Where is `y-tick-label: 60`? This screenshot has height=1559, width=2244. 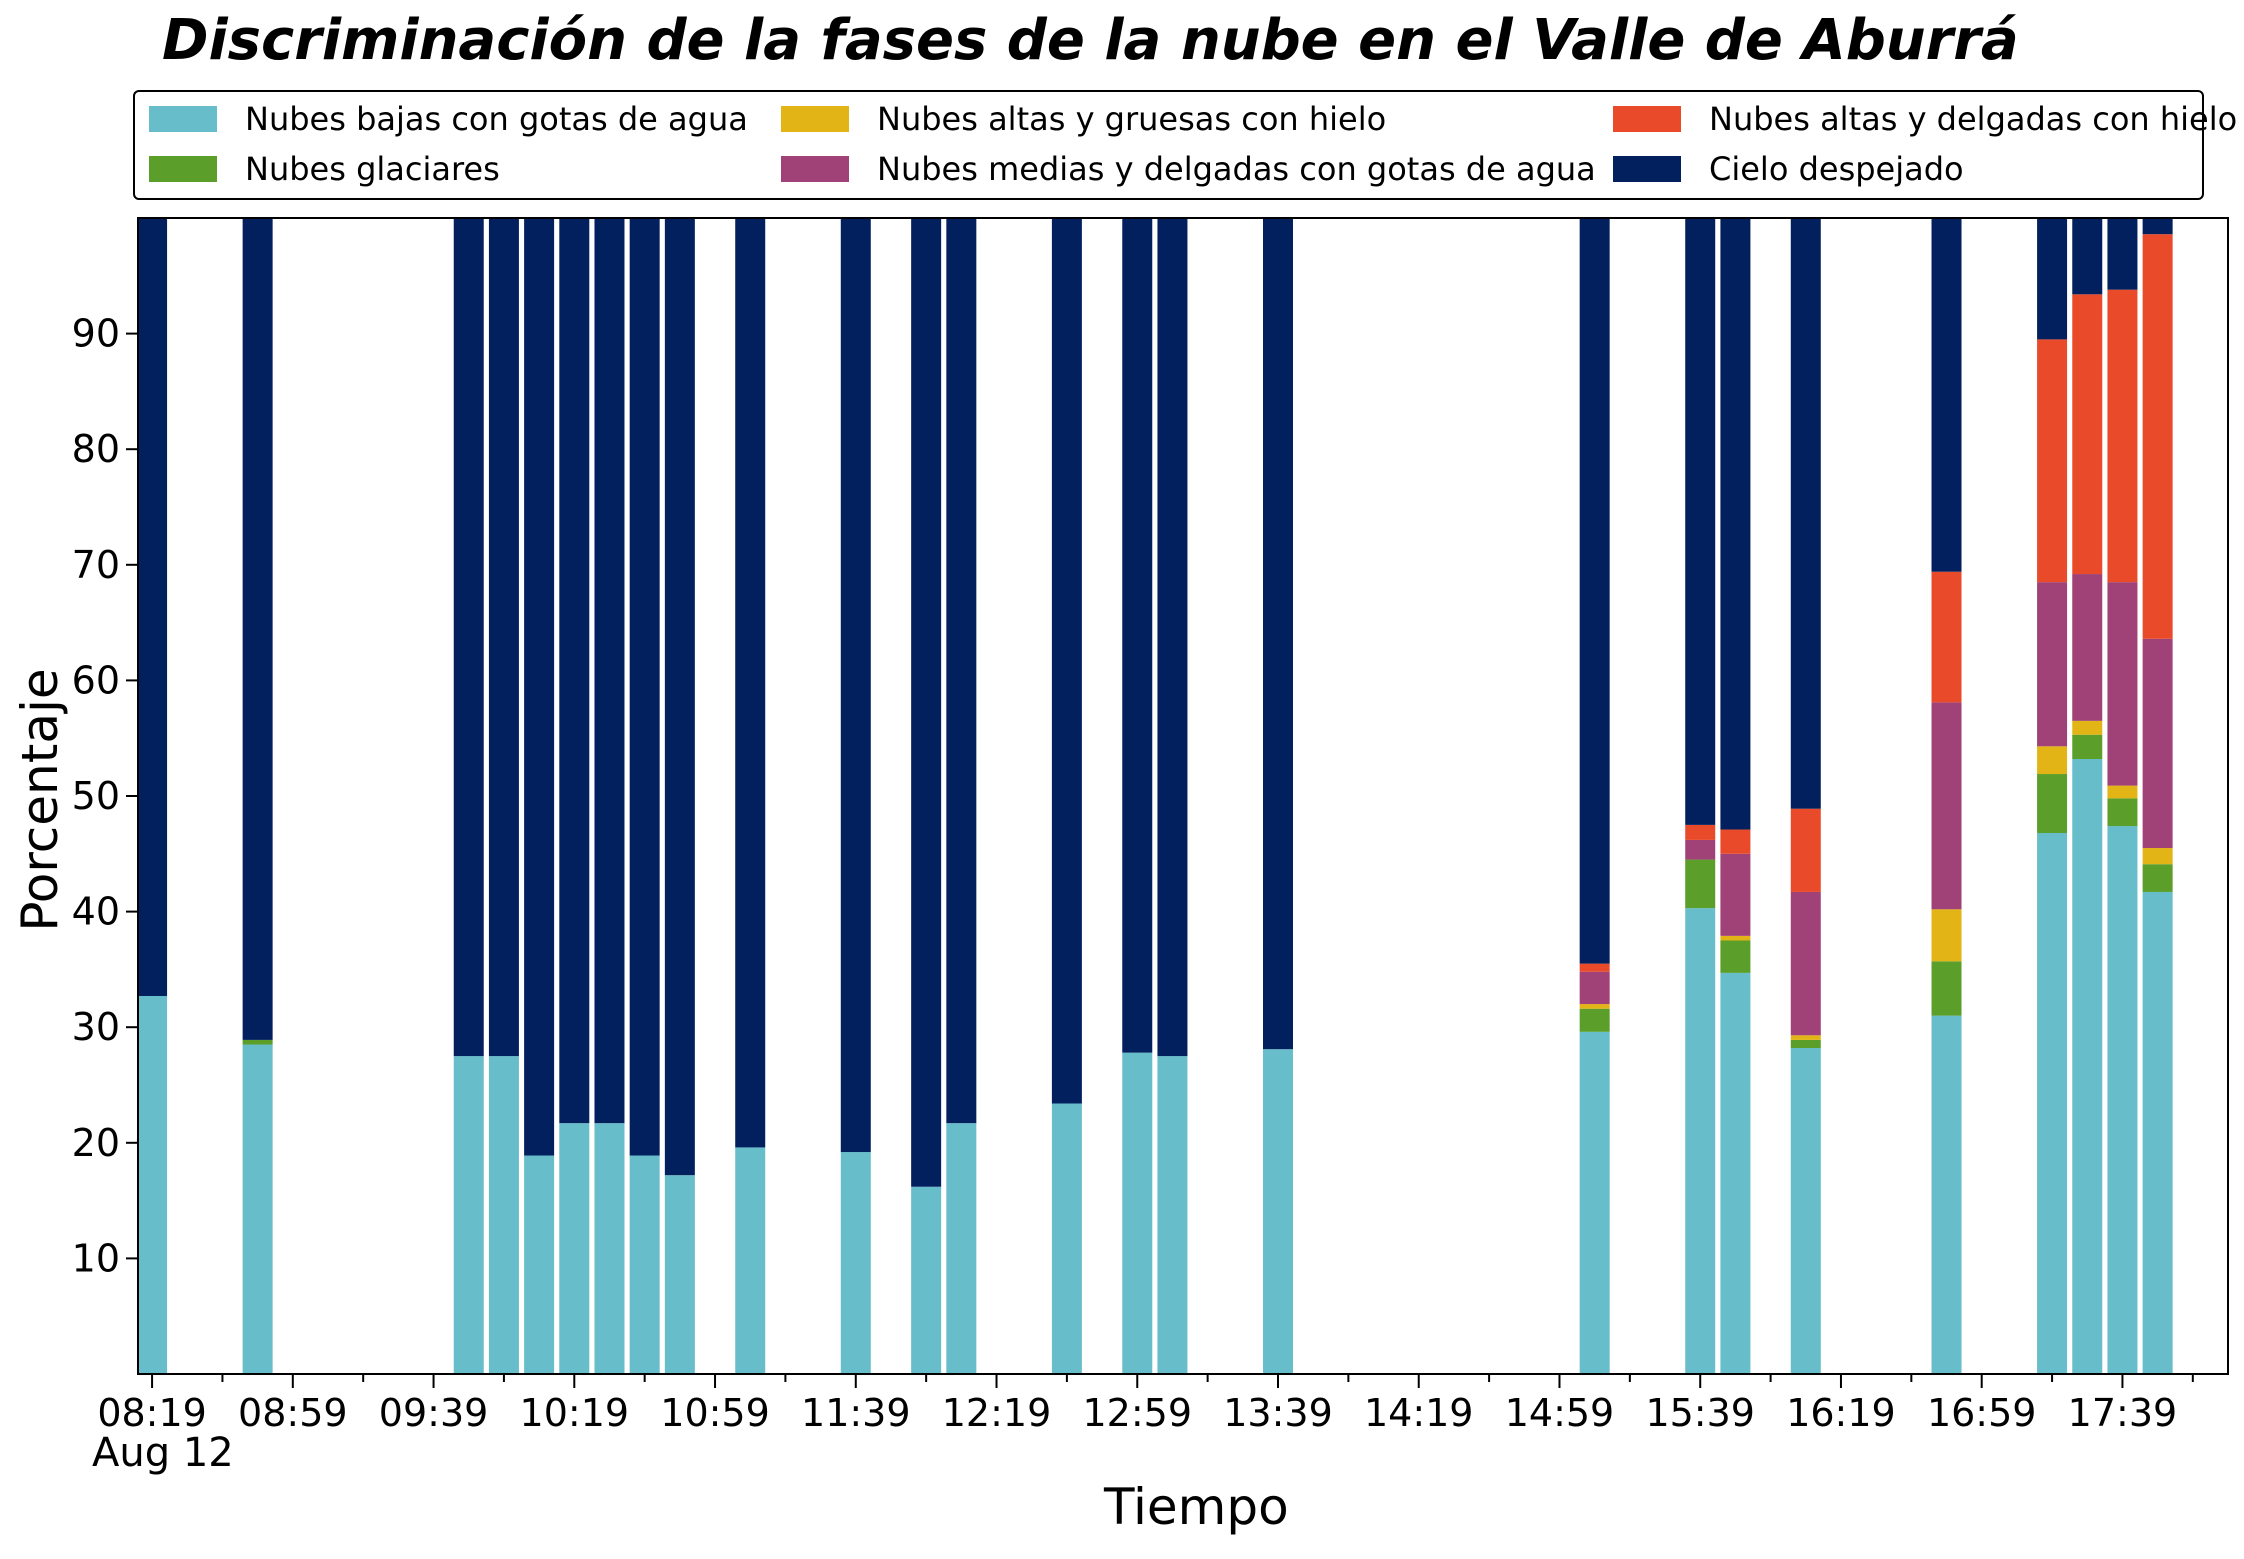 y-tick-label: 60 is located at coordinates (96, 680).